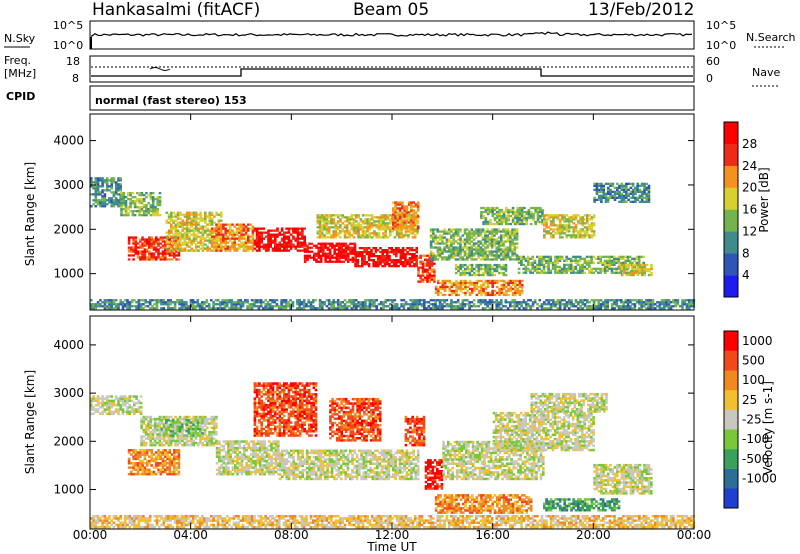 The width and height of the screenshot is (800, 554). Describe the element at coordinates (622, 192) in the screenshot. I see `power-region` at that location.